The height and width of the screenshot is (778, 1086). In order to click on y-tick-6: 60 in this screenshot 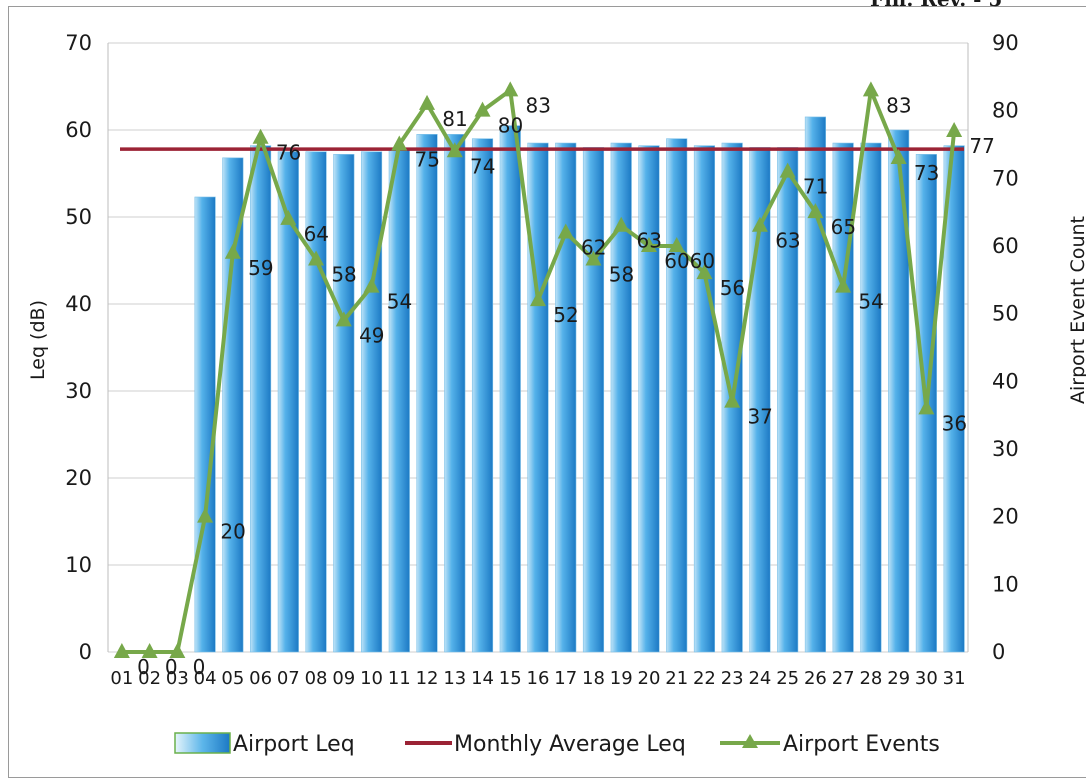, I will do `click(78, 130)`.